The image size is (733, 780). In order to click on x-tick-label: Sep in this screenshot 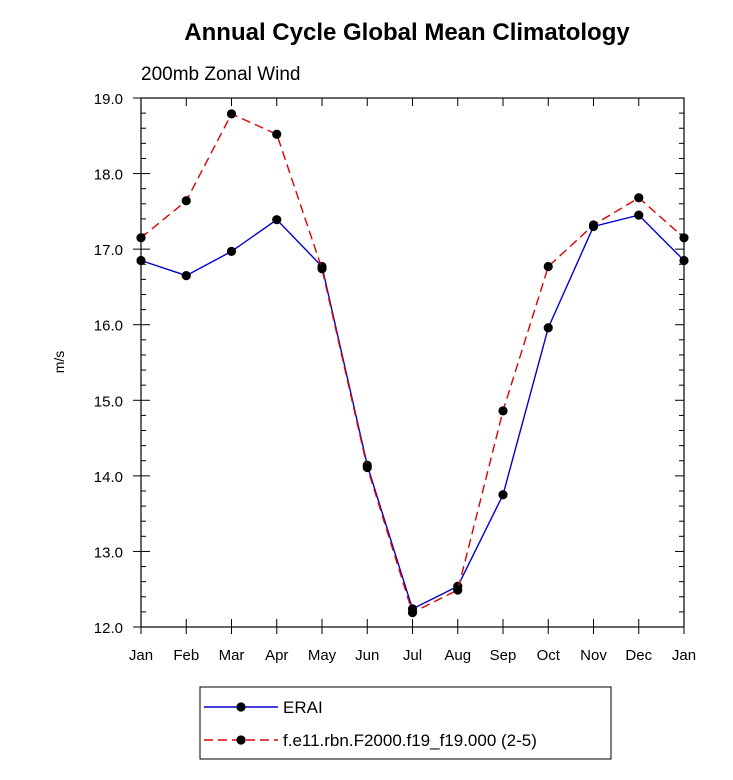, I will do `click(503, 655)`.